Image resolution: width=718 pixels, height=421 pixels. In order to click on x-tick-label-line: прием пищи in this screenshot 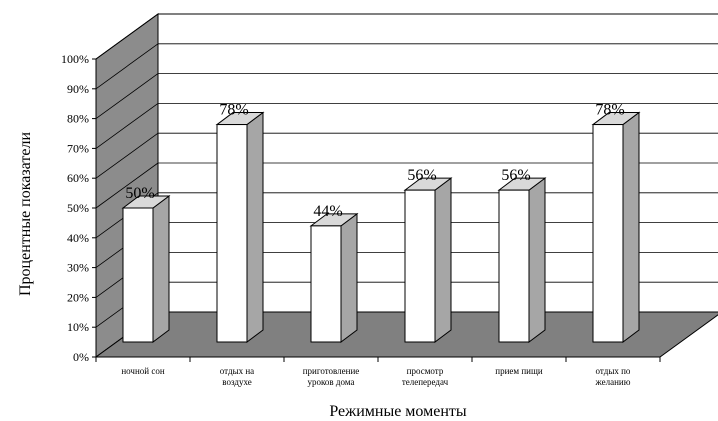, I will do `click(519, 371)`.